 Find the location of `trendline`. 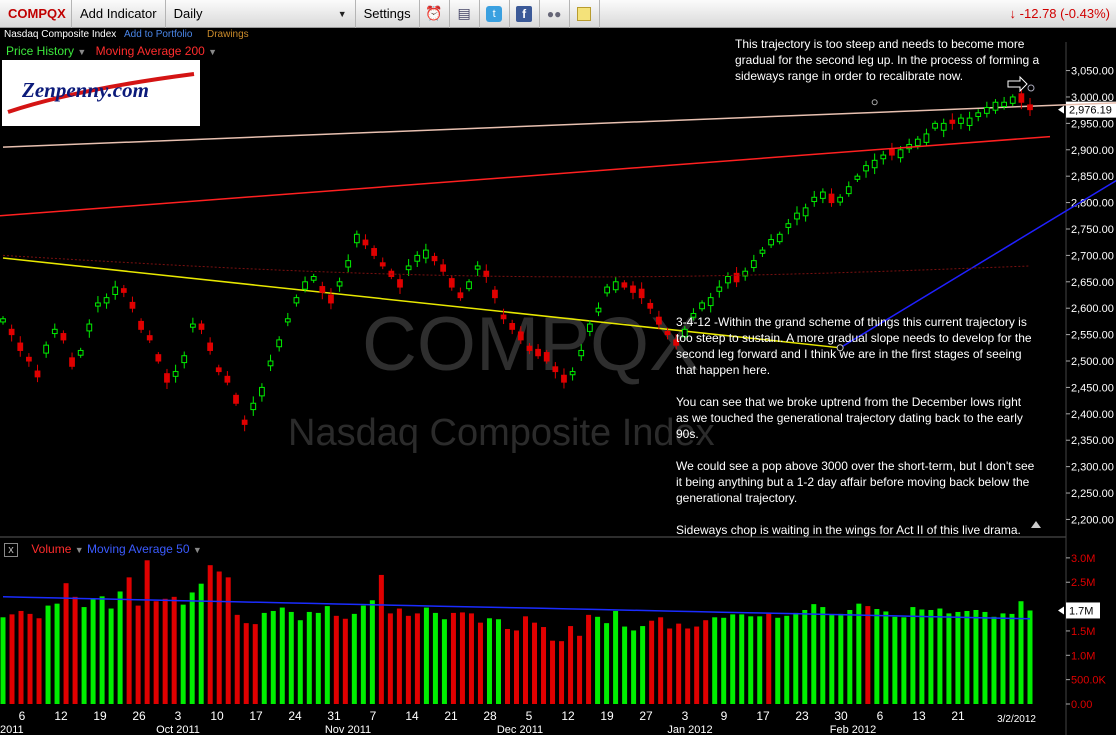

trendline is located at coordinates (421, 303).